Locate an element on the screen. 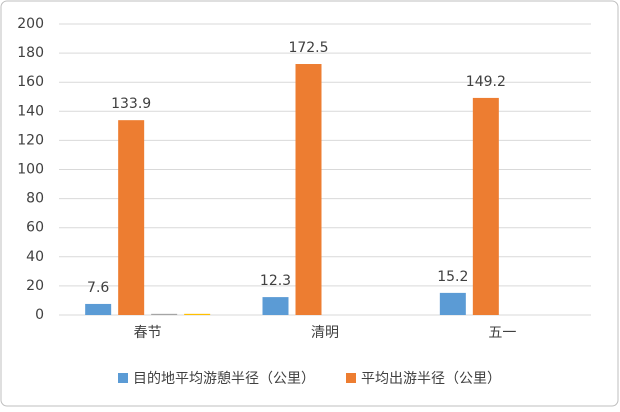 Image resolution: width=620 pixels, height=412 pixels. y-tick-label: 140 is located at coordinates (30, 111).